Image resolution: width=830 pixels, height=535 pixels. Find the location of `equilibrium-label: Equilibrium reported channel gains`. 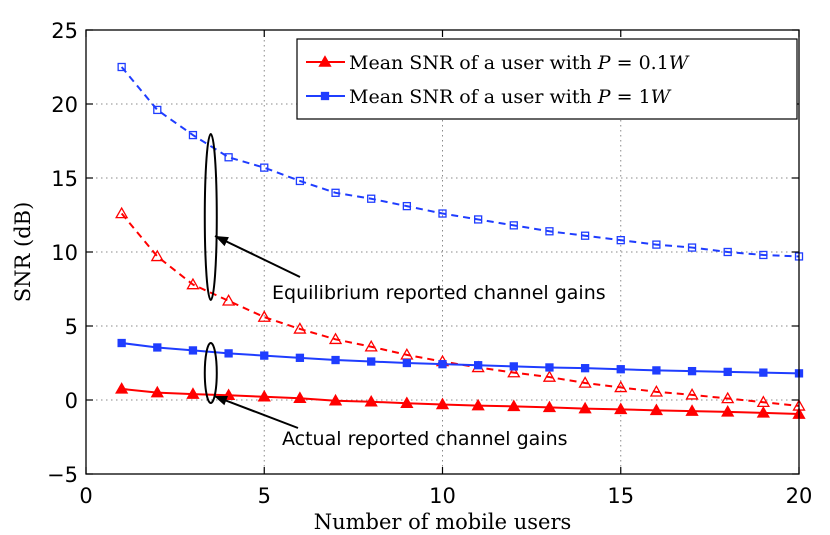

equilibrium-label: Equilibrium reported channel gains is located at coordinates (439, 293).